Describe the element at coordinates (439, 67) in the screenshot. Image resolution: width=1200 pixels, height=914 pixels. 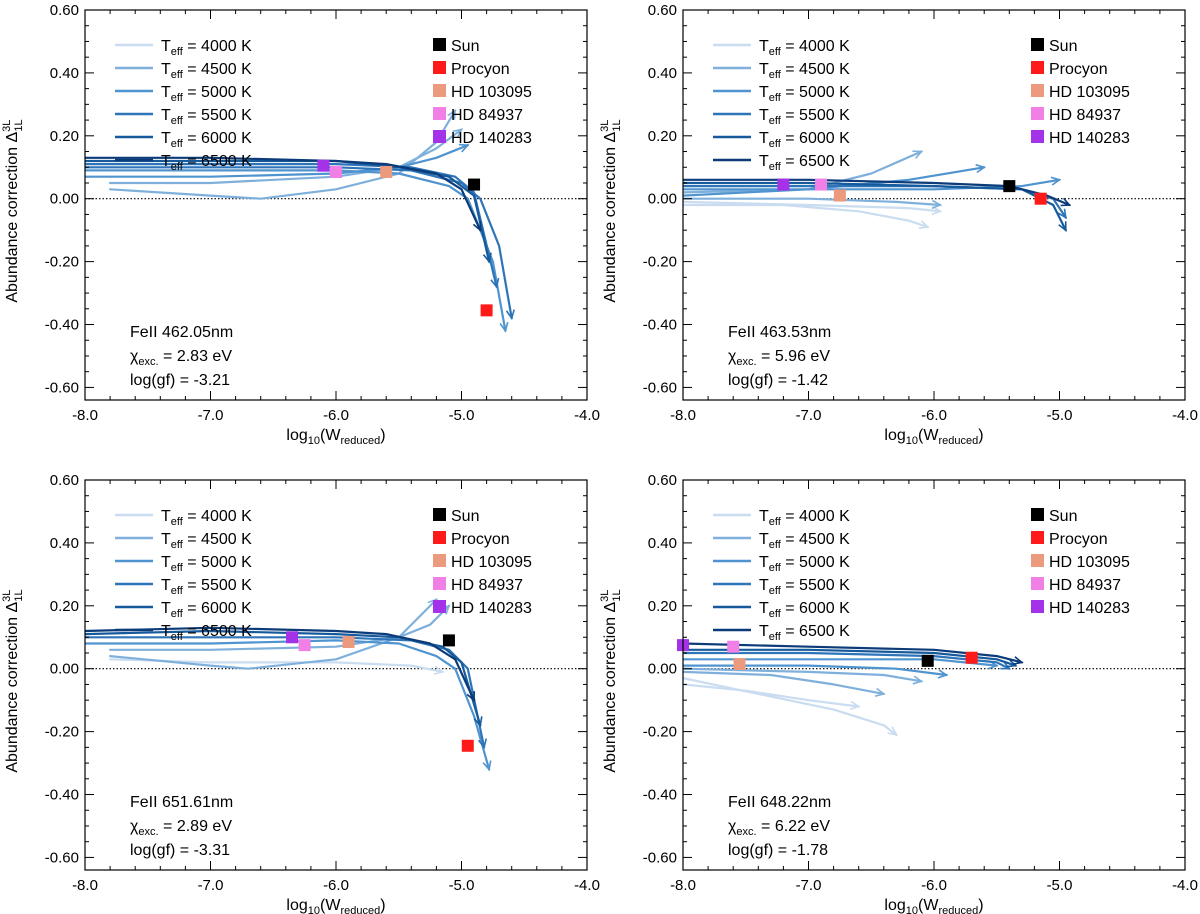
I see `legend-marker-procyon` at that location.